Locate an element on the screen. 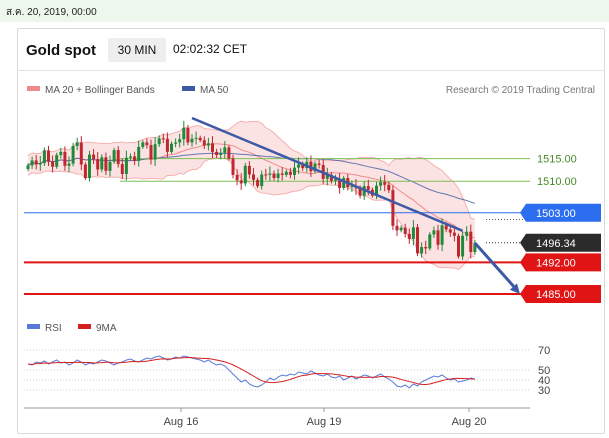 This screenshot has width=609, height=438. projection-arrow-shaft is located at coordinates (495, 265).